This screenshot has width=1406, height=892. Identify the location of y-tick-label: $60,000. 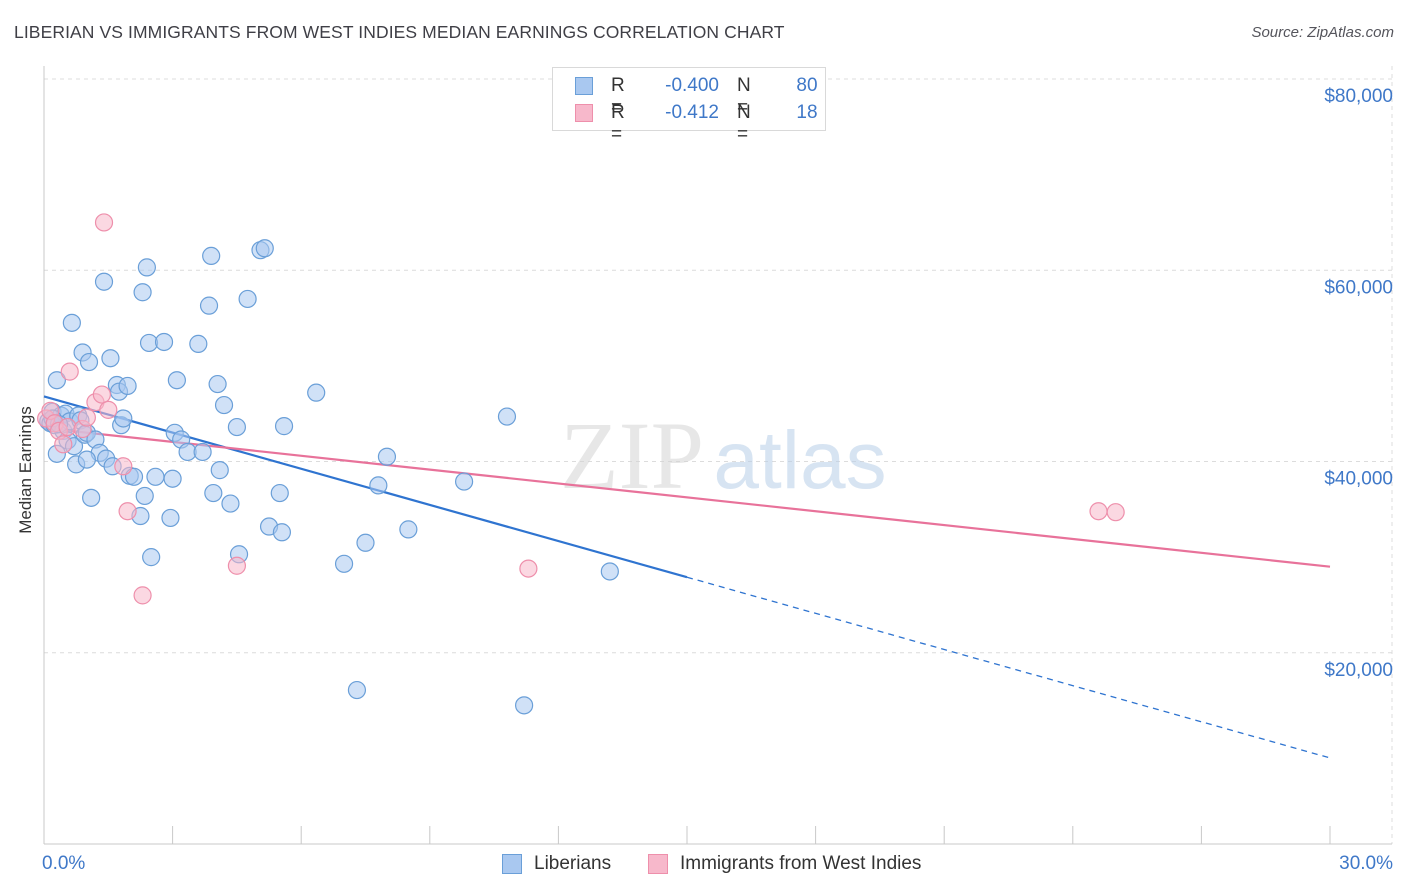
(1358, 287).